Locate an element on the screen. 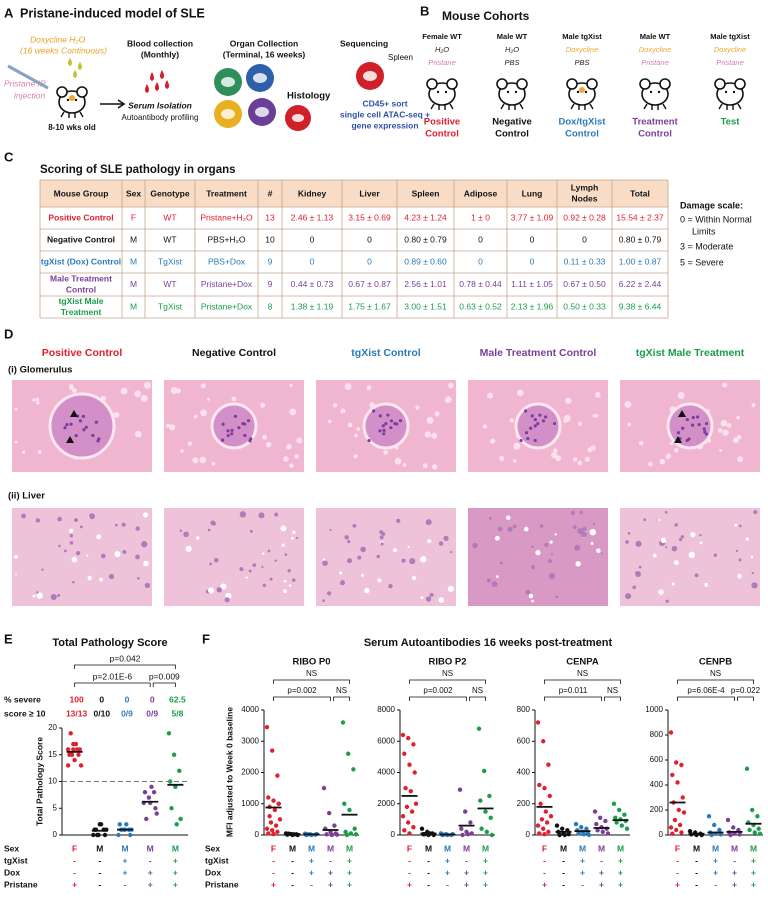 Image resolution: width=768 pixels, height=898 pixels. cohort-label: Treatment is located at coordinates (655, 122).